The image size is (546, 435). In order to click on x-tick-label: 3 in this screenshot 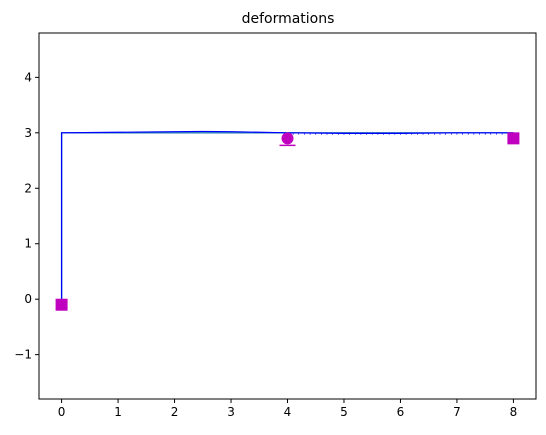, I will do `click(231, 412)`.